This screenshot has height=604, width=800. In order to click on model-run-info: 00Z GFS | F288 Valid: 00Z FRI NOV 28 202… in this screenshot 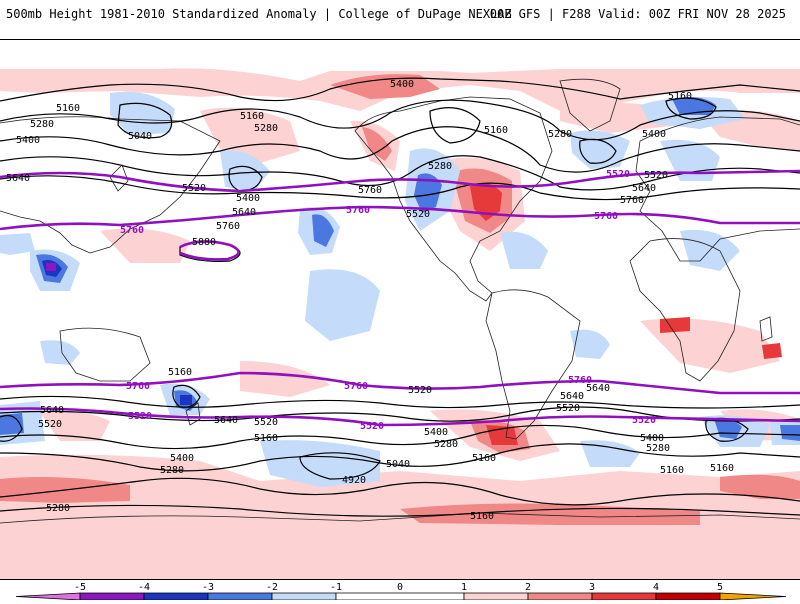, I will do `click(637, 14)`.